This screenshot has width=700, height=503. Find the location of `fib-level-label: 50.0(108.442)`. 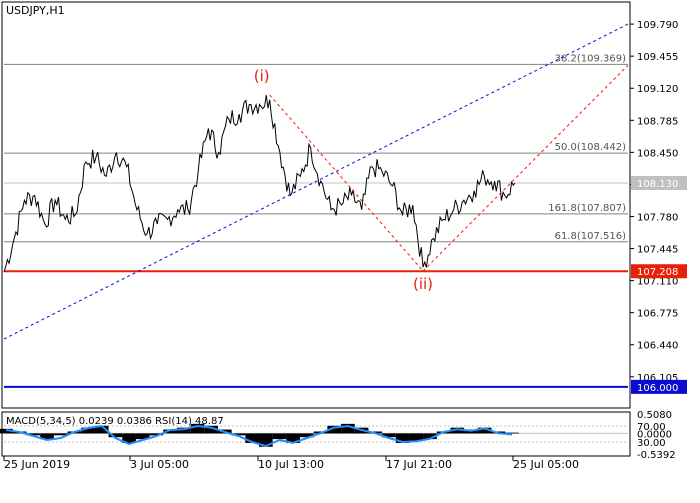

fib-level-label: 50.0(108.442) is located at coordinates (591, 147).